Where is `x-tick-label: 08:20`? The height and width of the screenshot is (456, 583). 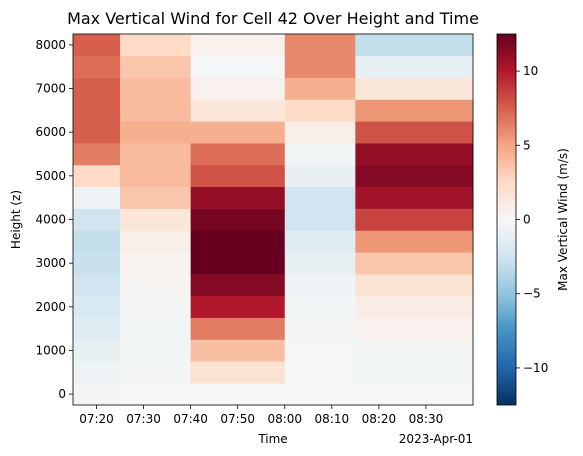
x-tick-label: 08:20 is located at coordinates (379, 419).